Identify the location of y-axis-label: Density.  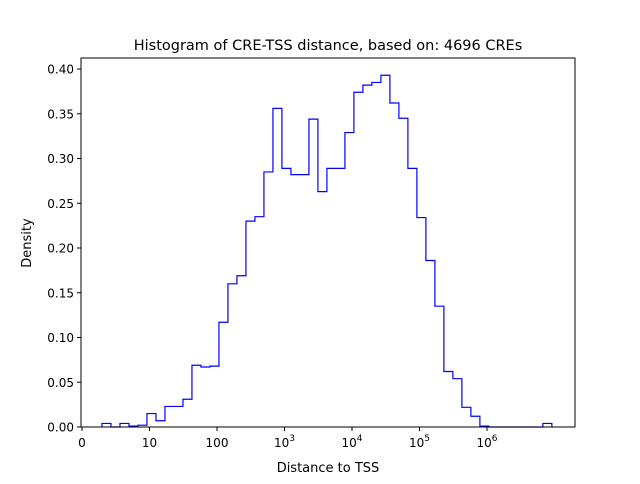
(27, 243).